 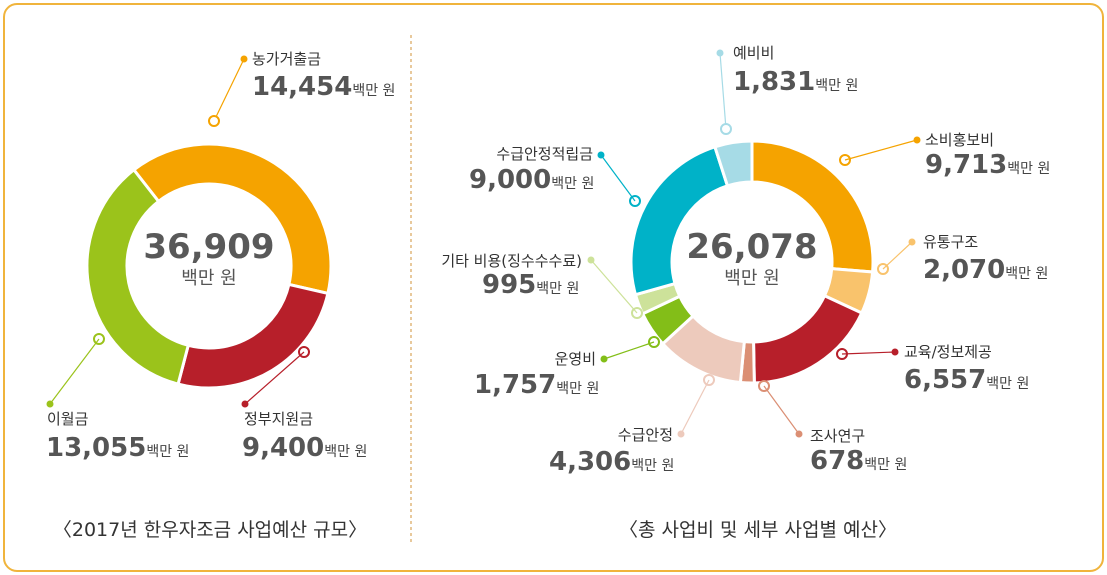 I want to click on donut-right, so click(x=752, y=262).